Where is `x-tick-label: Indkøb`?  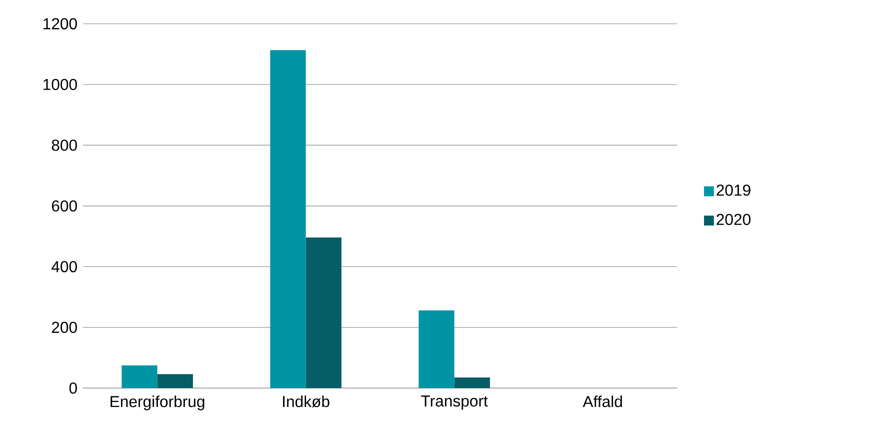 x-tick-label: Indkøb is located at coordinates (306, 402).